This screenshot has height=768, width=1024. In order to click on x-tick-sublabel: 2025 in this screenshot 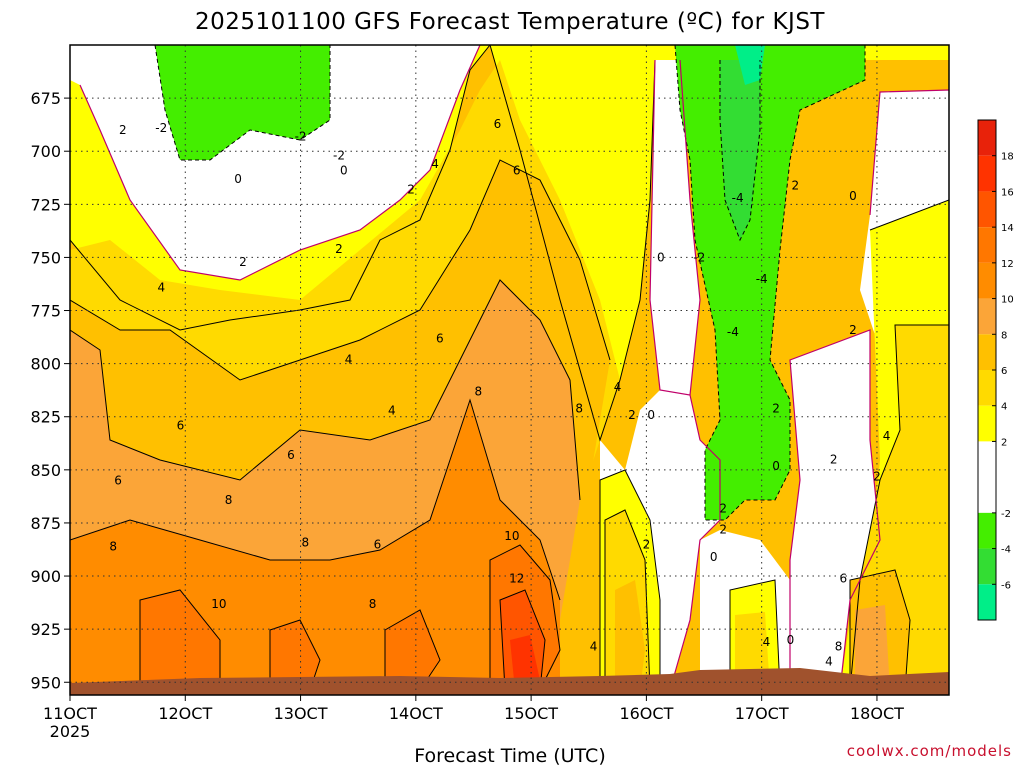, I will do `click(70, 731)`.